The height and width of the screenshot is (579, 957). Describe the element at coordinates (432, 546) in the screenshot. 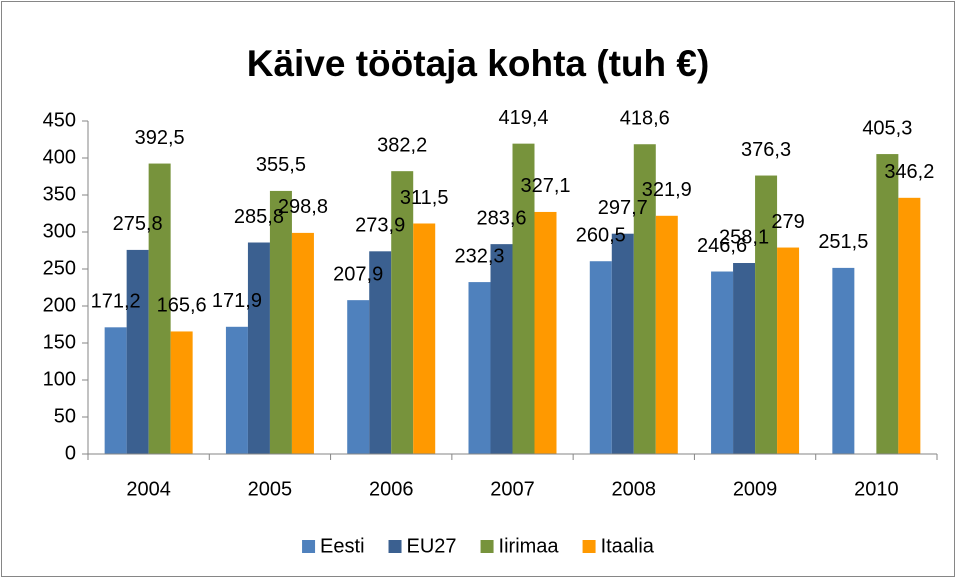

I see `legend-label: EU27` at that location.